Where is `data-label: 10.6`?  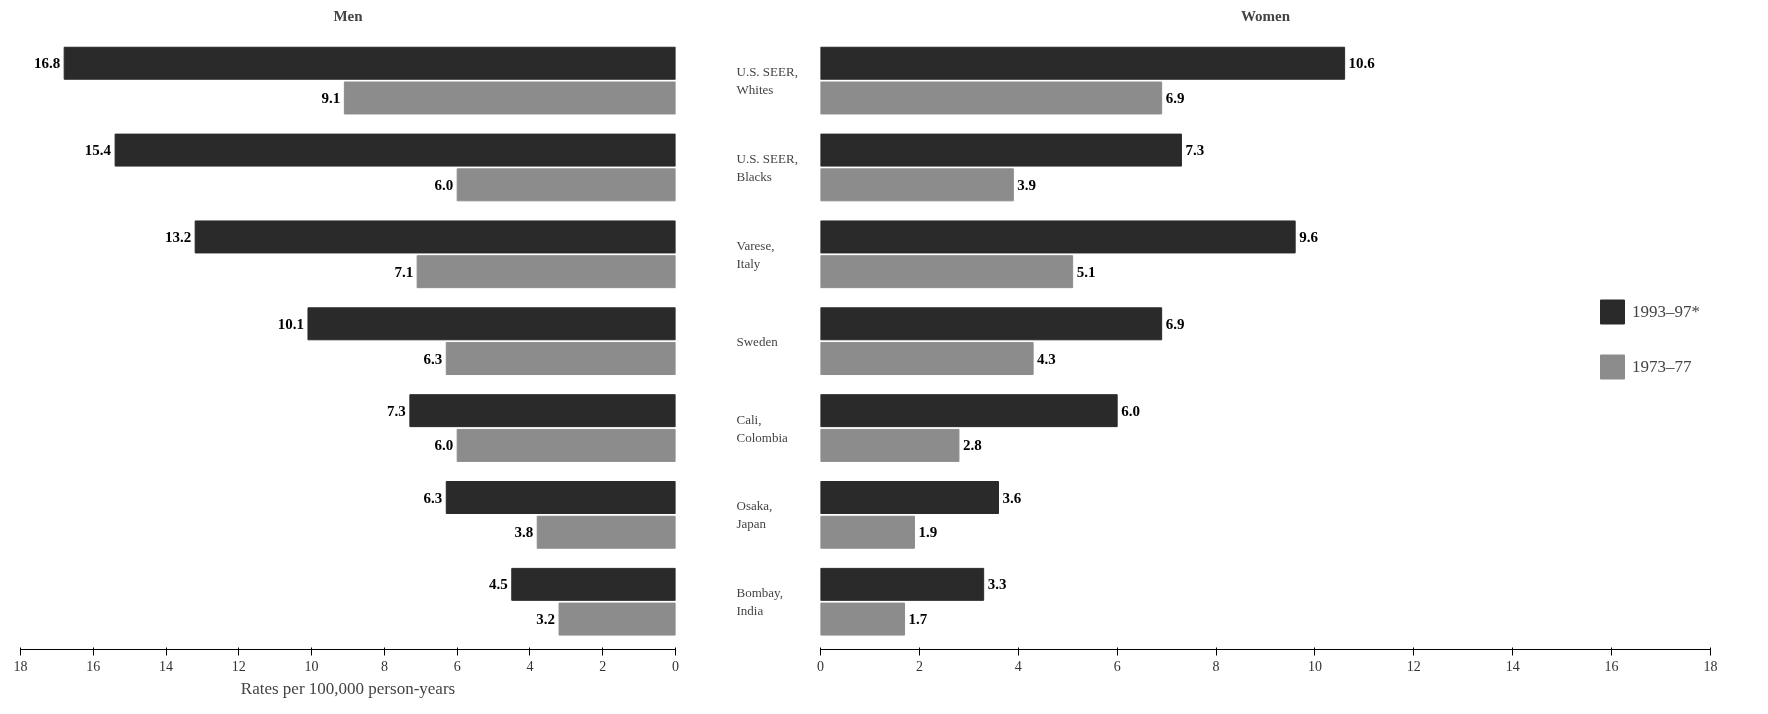 data-label: 10.6 is located at coordinates (1362, 63).